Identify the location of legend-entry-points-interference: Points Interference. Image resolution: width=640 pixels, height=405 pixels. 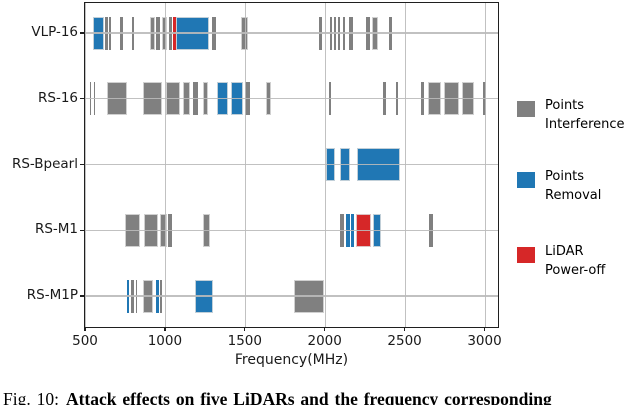
(571, 115).